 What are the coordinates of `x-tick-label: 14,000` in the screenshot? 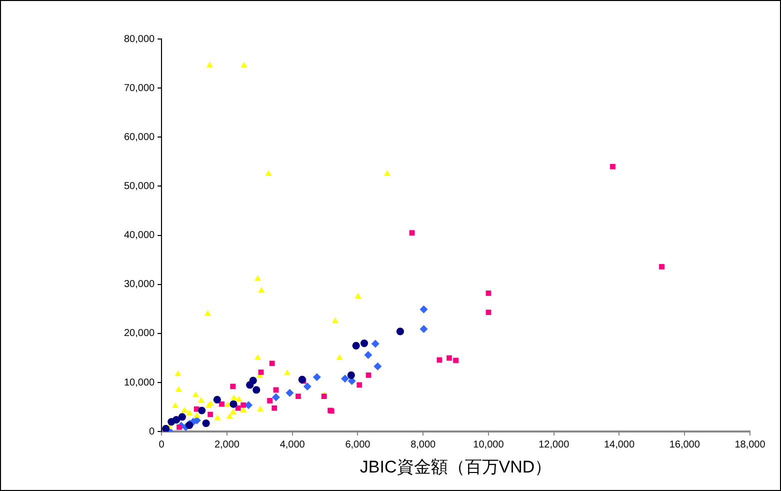 It's located at (619, 444).